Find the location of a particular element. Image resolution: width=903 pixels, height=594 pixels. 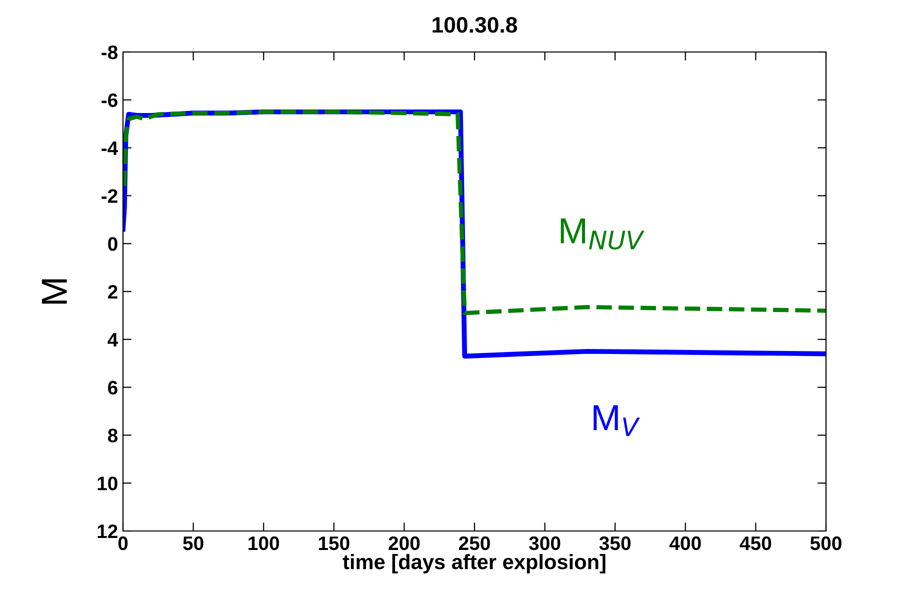

x-tick-label: 450 is located at coordinates (756, 543).